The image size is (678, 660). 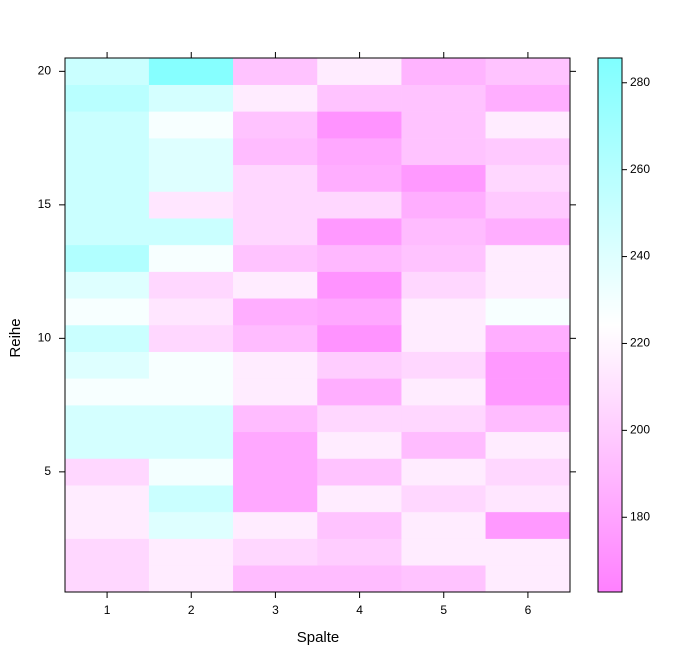 I want to click on colorbar-tick-label: 200, so click(x=640, y=430).